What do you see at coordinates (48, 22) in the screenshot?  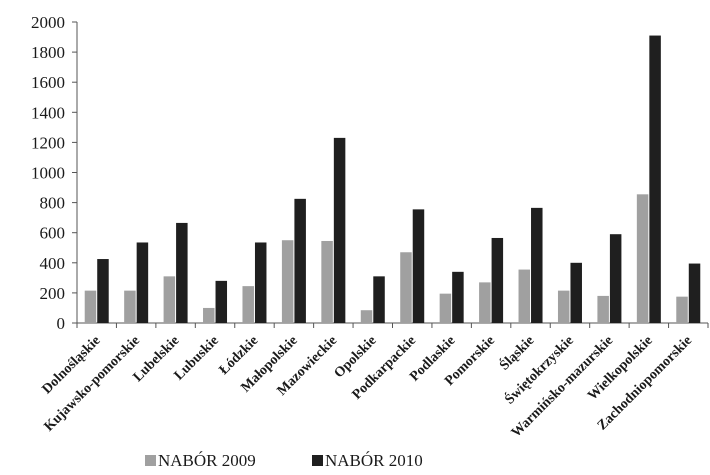 I see `y-tick-label: 2000` at bounding box center [48, 22].